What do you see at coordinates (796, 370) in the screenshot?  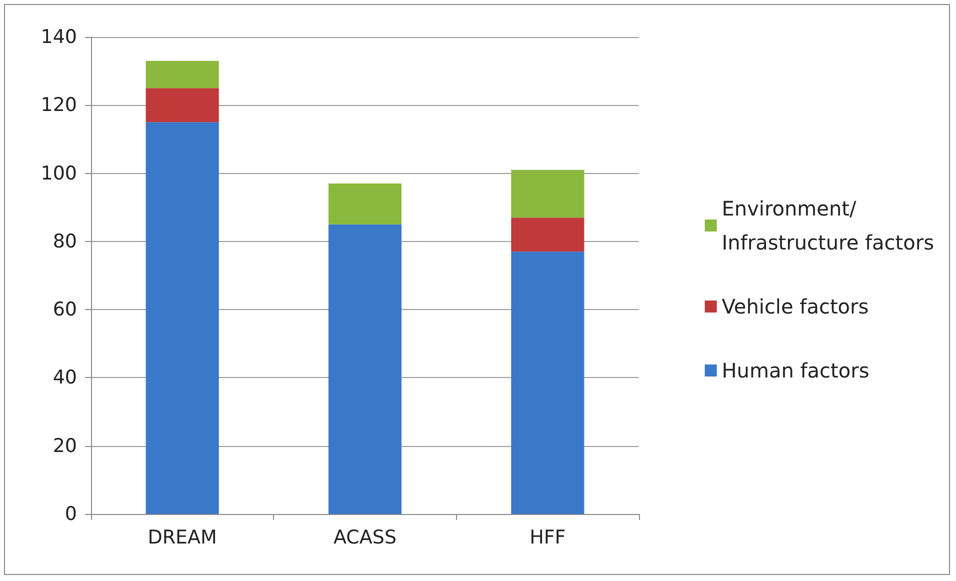 I see `legend-label: Human factors` at bounding box center [796, 370].